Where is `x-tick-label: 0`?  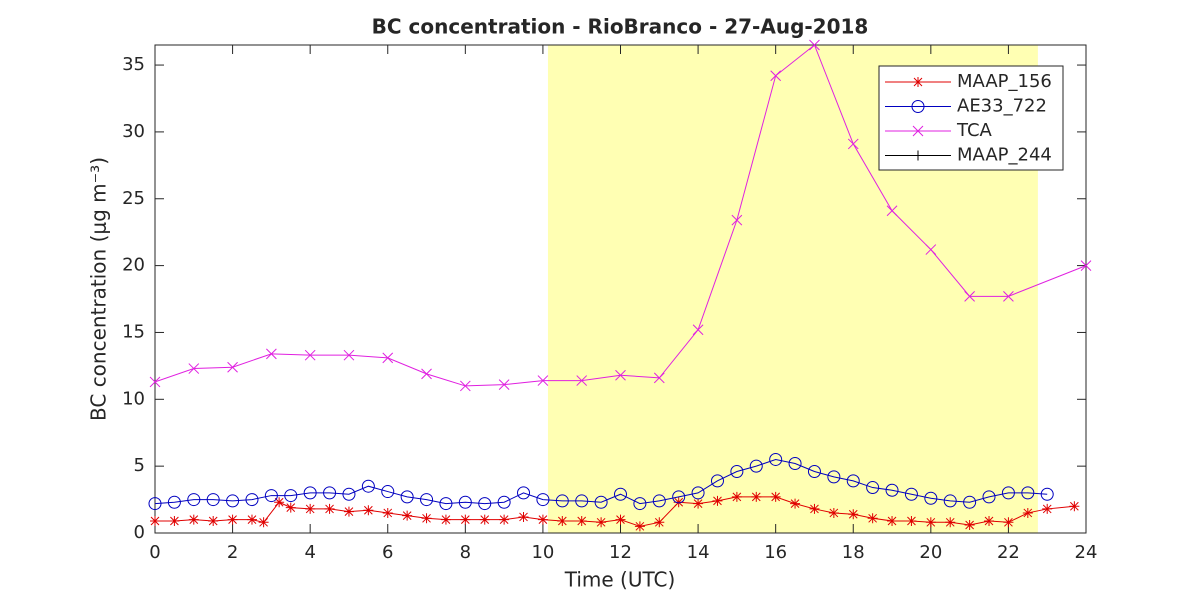 x-tick-label: 0 is located at coordinates (154, 552).